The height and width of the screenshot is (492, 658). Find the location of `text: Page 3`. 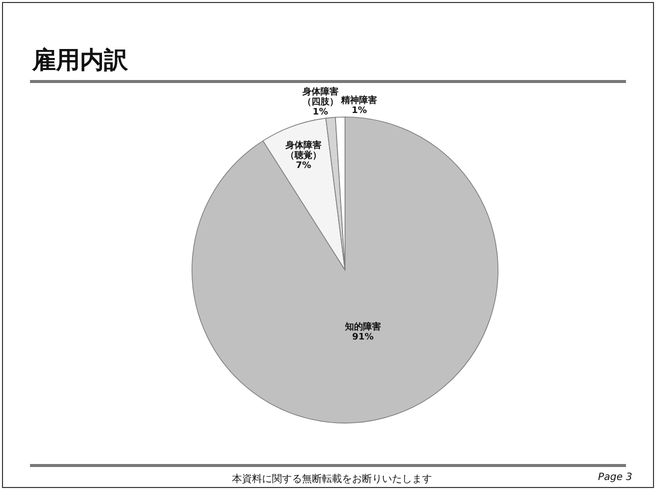

text: Page 3 is located at coordinates (615, 477).